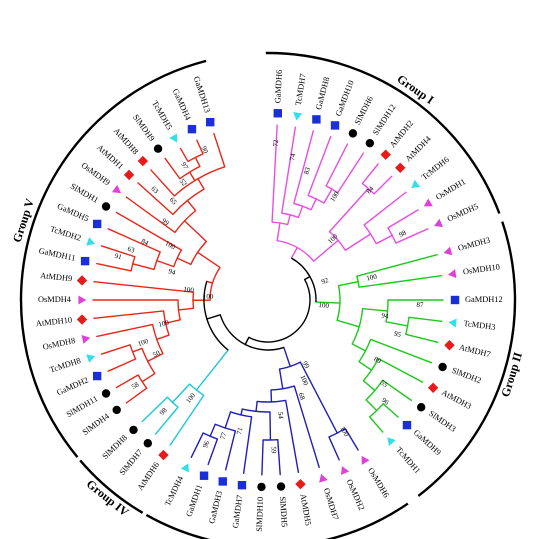  Describe the element at coordinates (384, 383) in the screenshot. I see `bootstrap-value: 55` at that location.